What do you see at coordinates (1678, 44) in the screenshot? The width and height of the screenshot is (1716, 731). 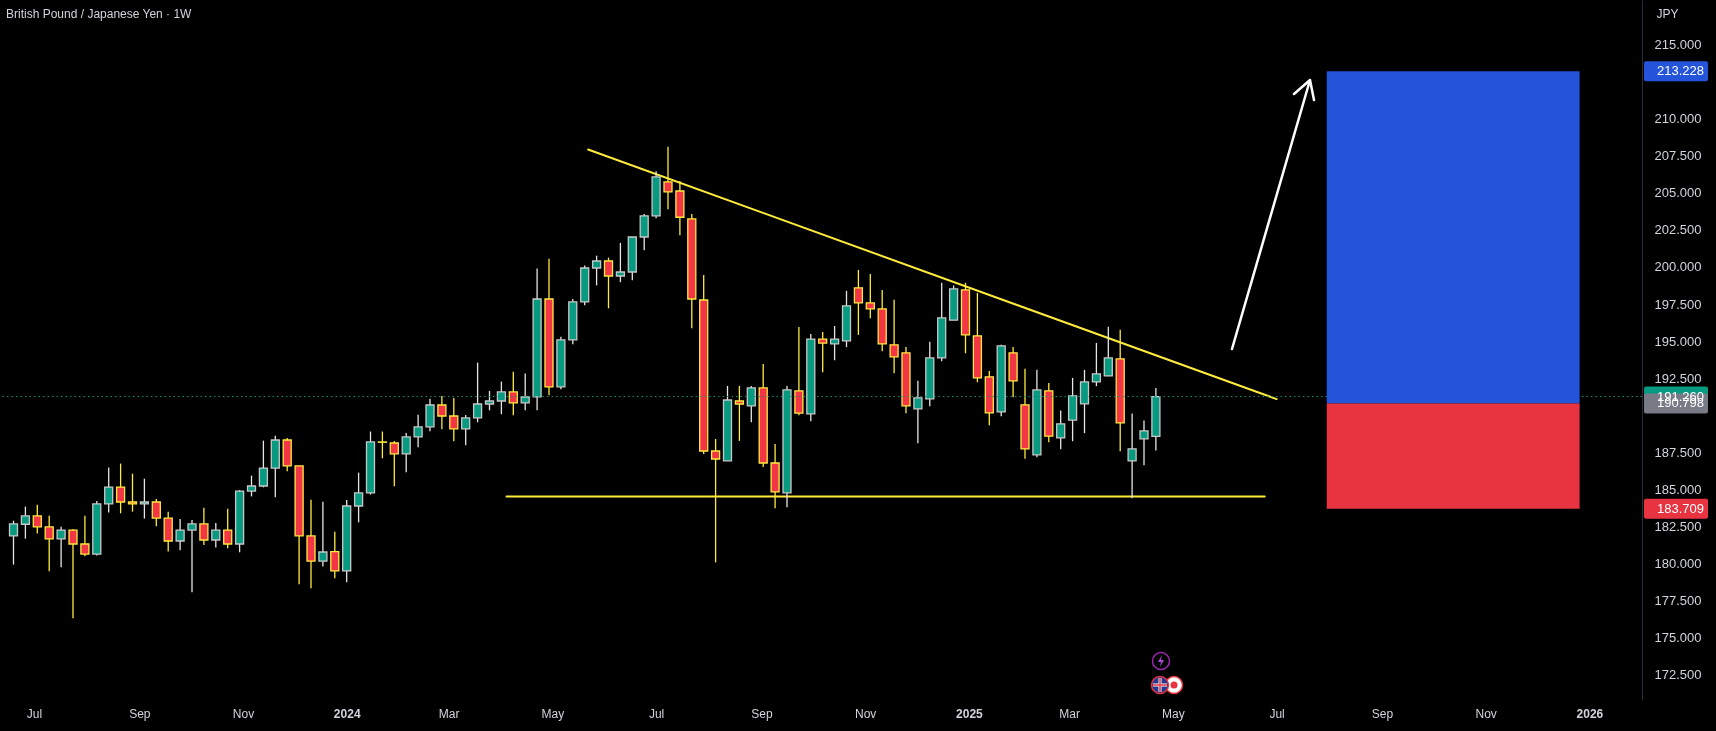 I see `y-tick-label: 215.000` at bounding box center [1678, 44].